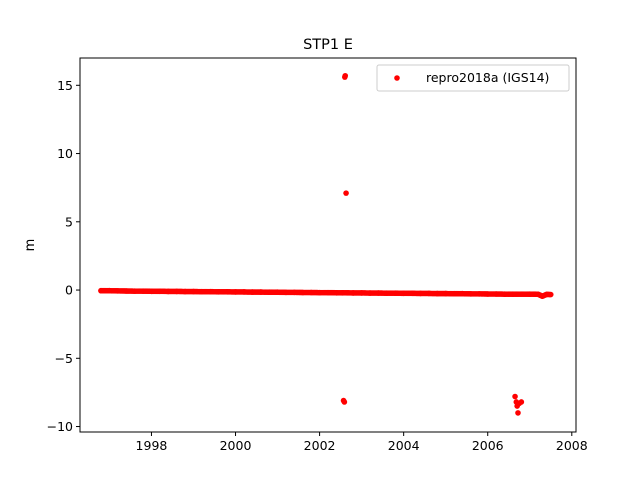 Image resolution: width=640 pixels, height=480 pixels. Describe the element at coordinates (362, 442) in the screenshot. I see `x-axis: 1998 2000 2002 2004 2006 2008` at that location.